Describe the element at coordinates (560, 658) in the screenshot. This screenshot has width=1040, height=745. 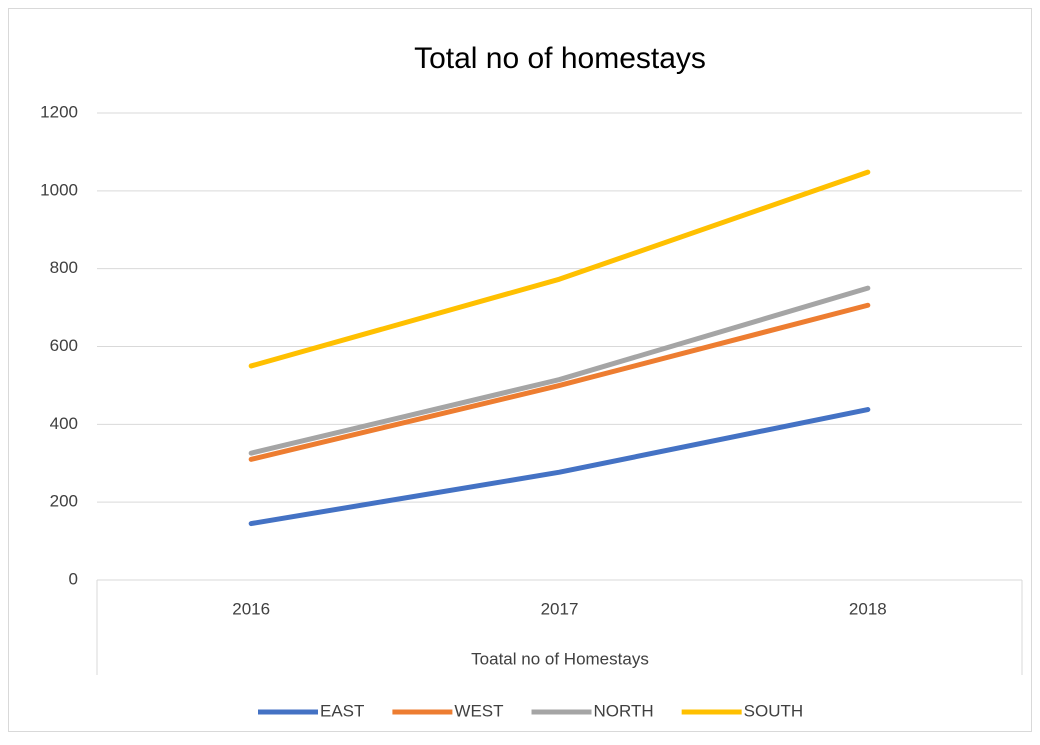
I see `x-axis-label: Toatal no of Homestays` at that location.